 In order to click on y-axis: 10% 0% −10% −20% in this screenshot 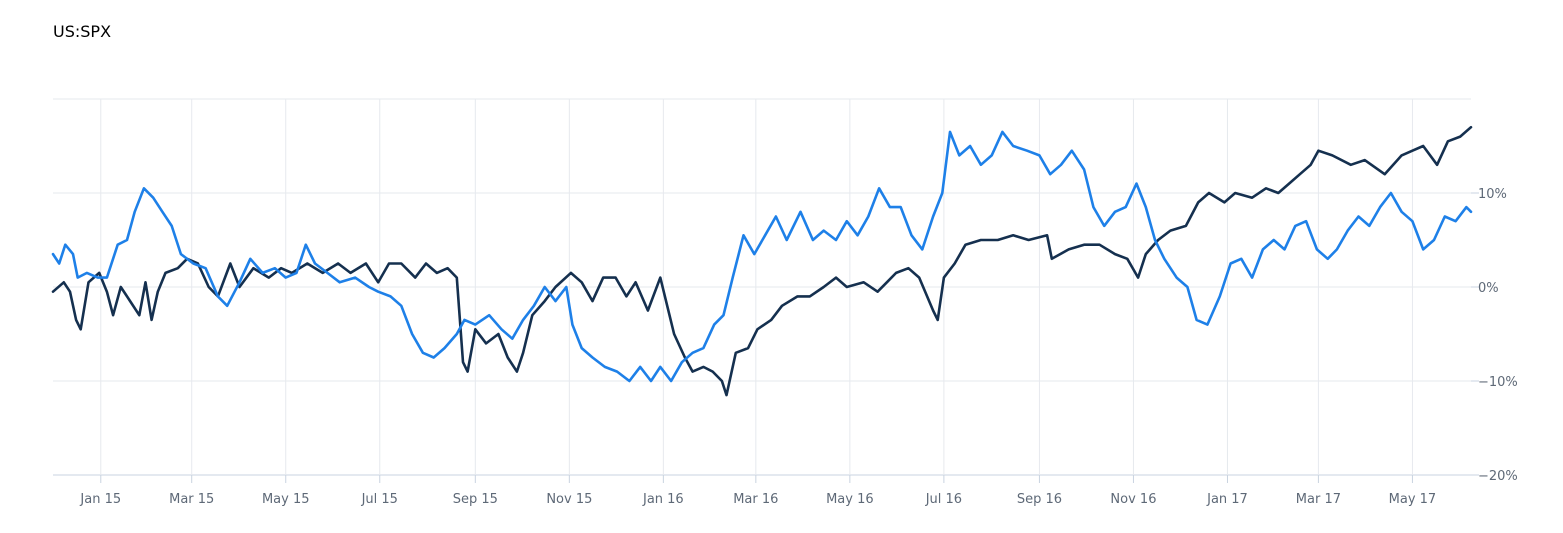, I will do `click(1494, 335)`.